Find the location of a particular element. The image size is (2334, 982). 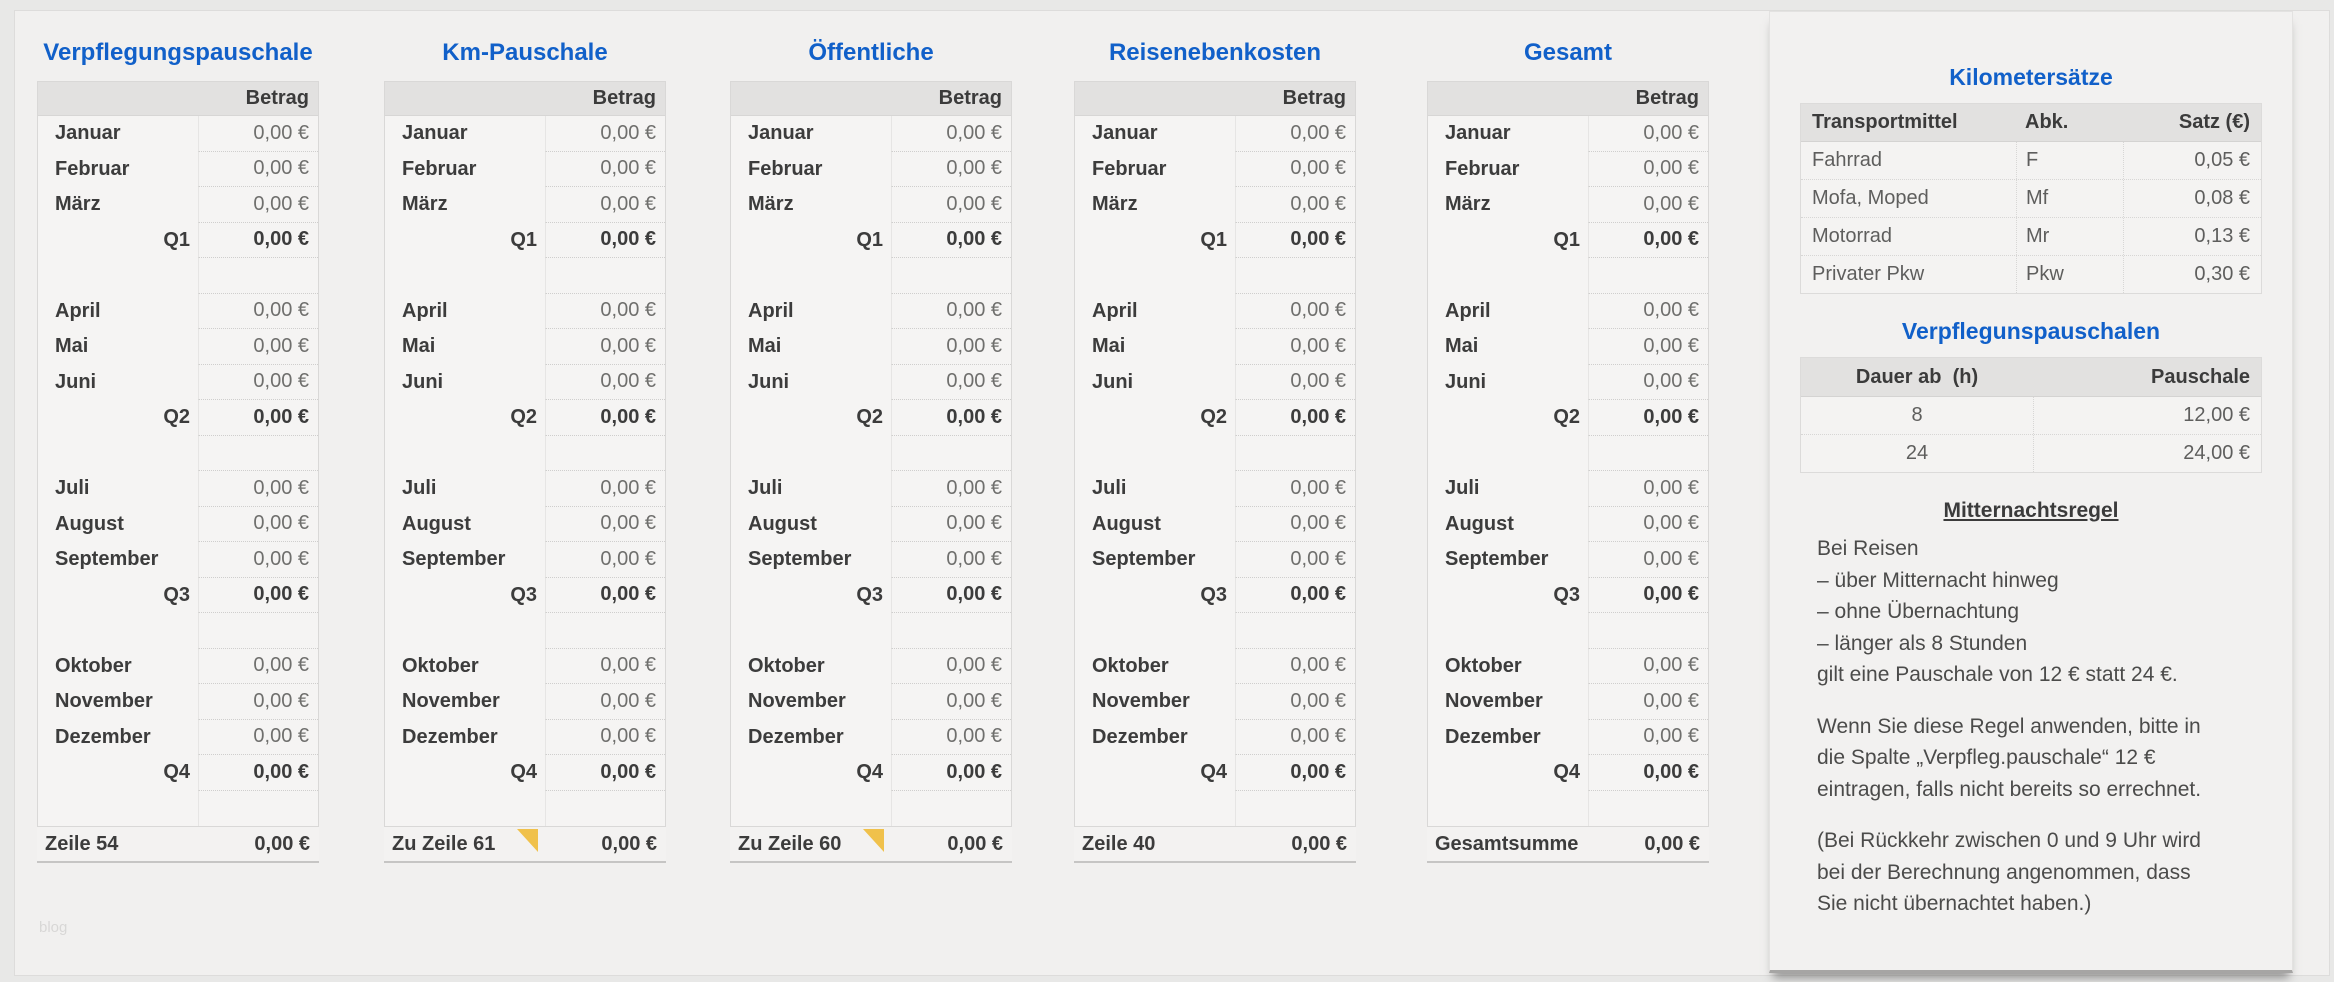

month-label: März is located at coordinates (1115, 204).